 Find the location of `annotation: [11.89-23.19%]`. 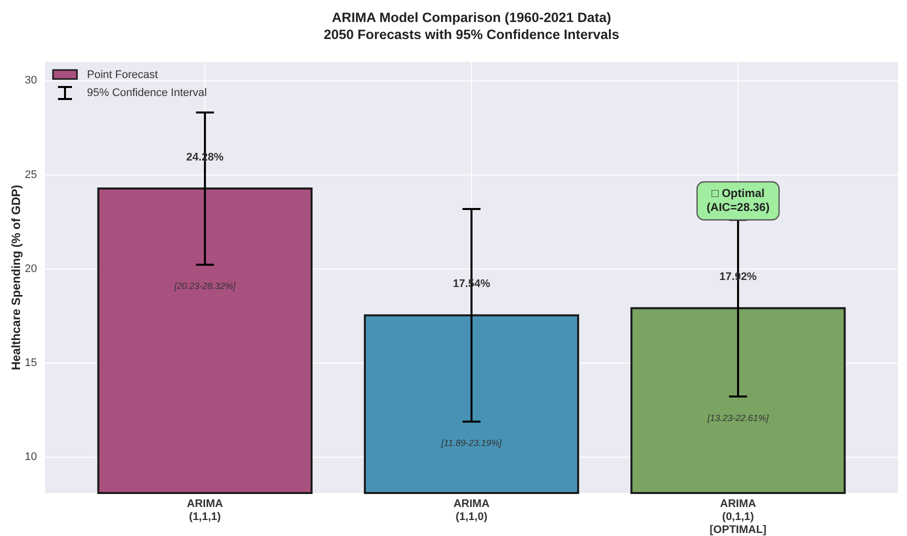

annotation: [11.89-23.19%] is located at coordinates (471, 443).